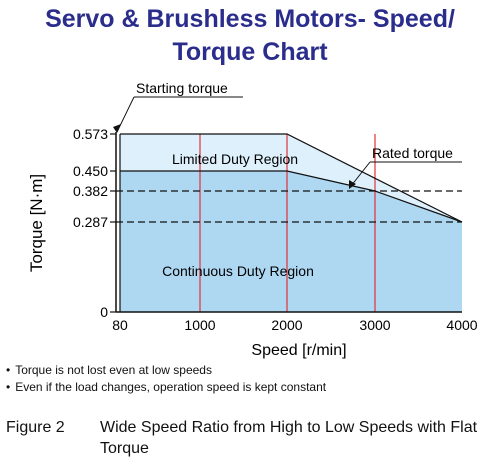  Describe the element at coordinates (36, 223) in the screenshot. I see `y-axis-label: Torque [N·m]` at that location.